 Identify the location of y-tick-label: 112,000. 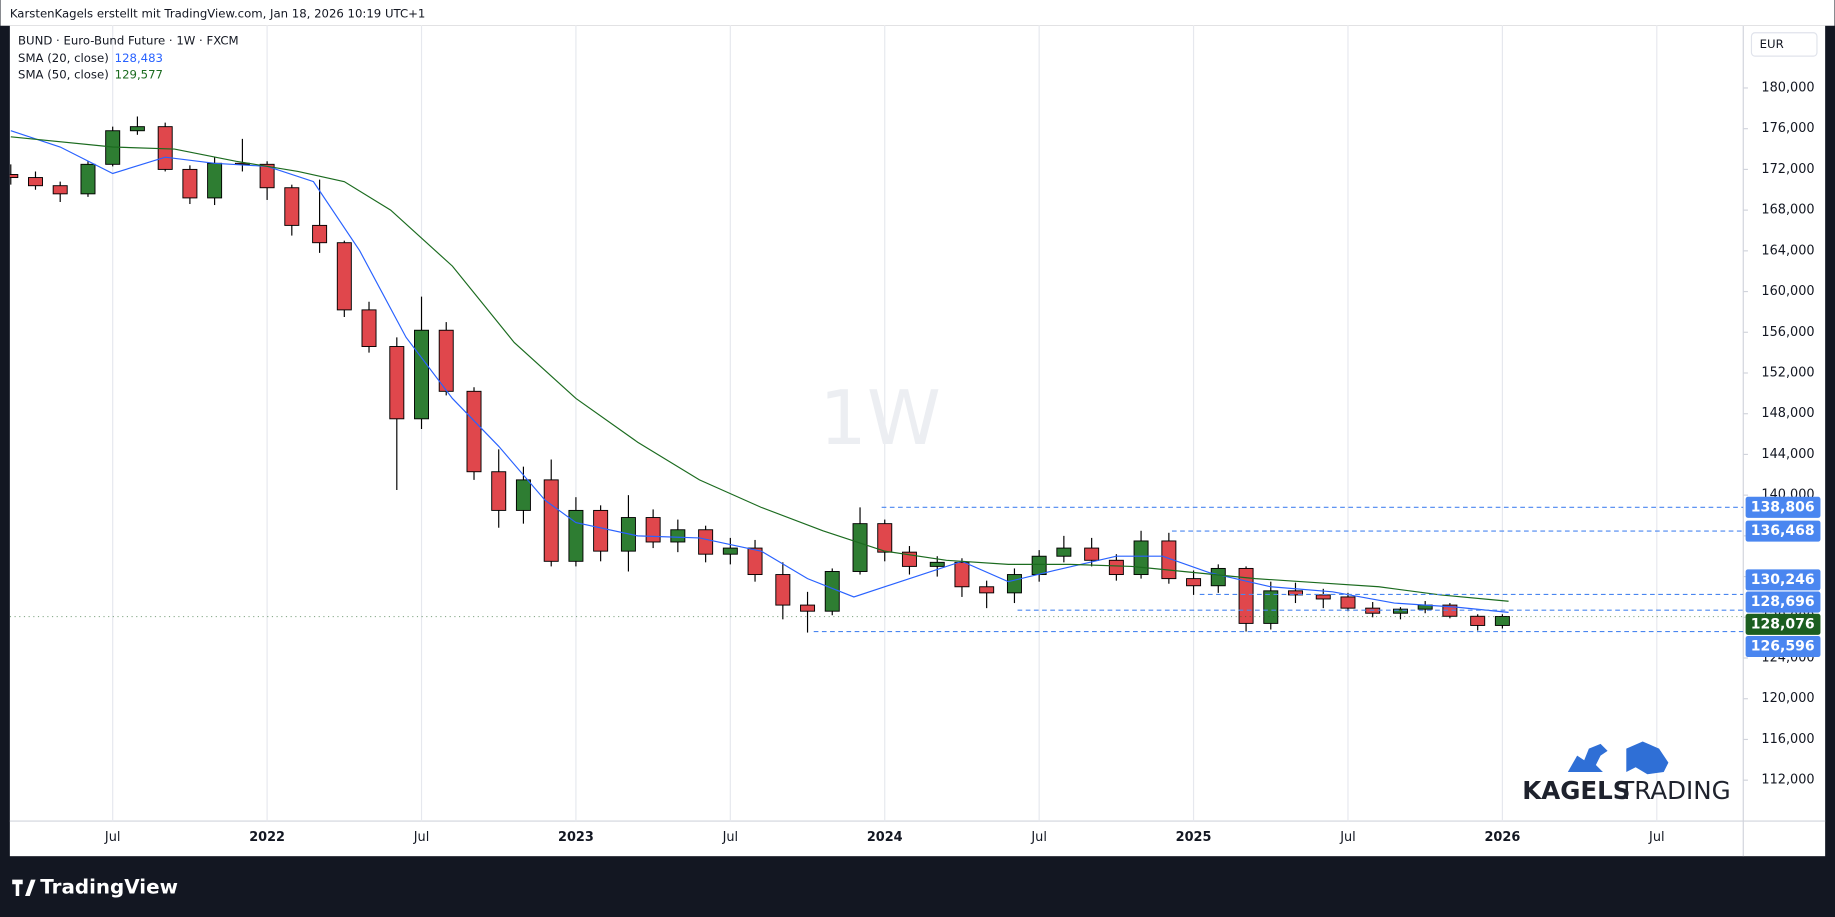
(1787, 780).